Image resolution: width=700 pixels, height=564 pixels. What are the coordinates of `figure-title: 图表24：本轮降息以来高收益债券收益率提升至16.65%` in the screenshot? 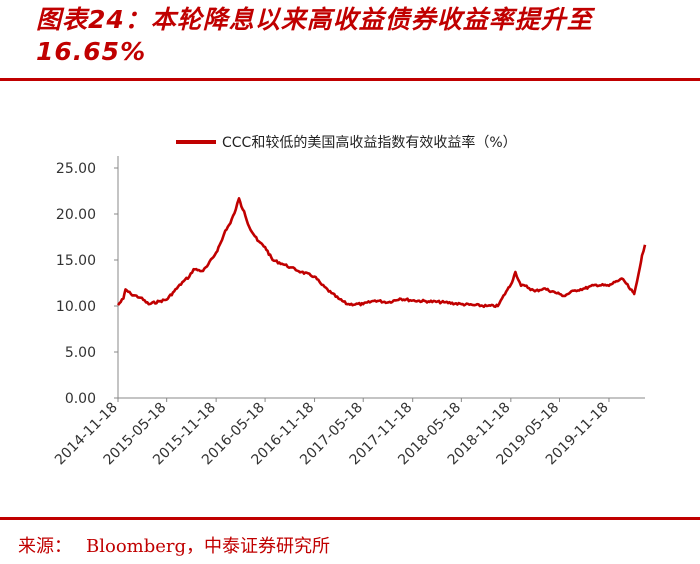 It's located at (314, 35).